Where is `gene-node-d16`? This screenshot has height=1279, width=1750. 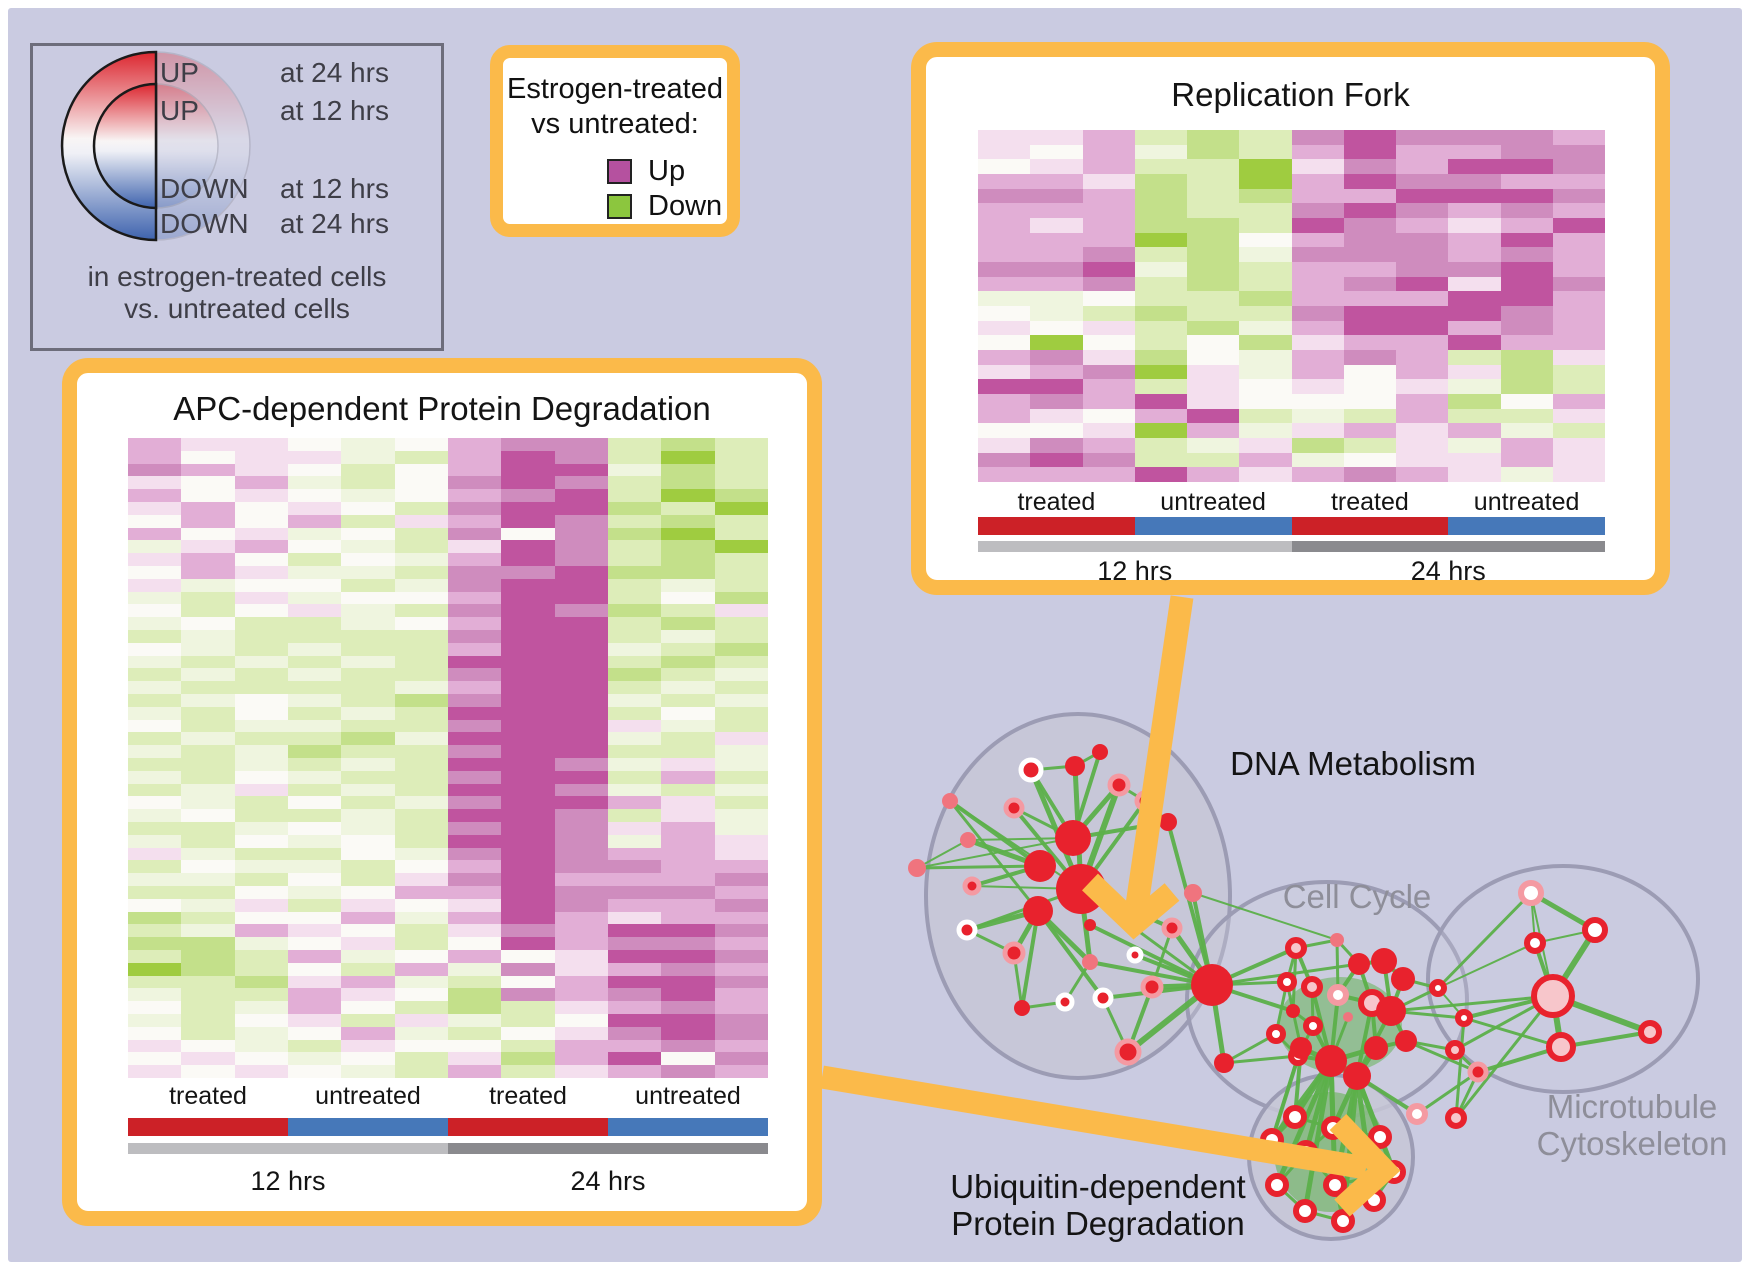
gene-node-d16 is located at coordinates (1168, 822).